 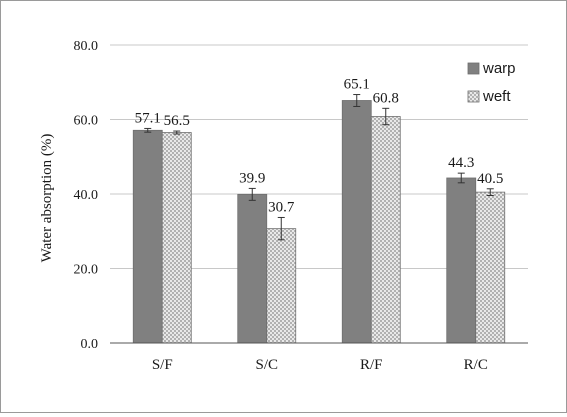 What do you see at coordinates (499, 68) in the screenshot?
I see `legend-label: warp` at bounding box center [499, 68].